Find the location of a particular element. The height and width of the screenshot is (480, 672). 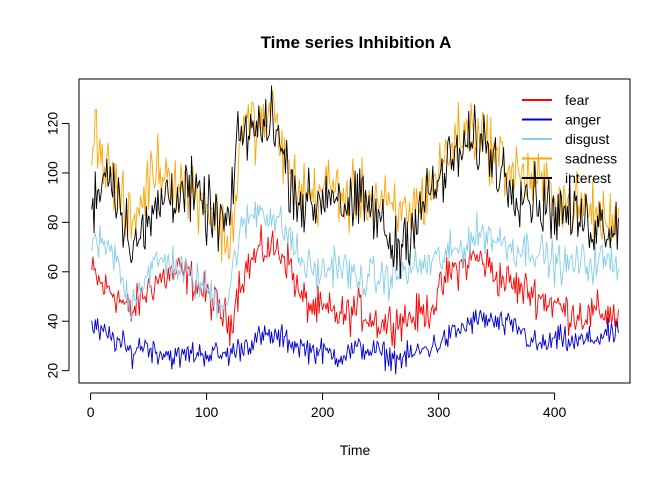

y-tick-label: 80 is located at coordinates (53, 222).